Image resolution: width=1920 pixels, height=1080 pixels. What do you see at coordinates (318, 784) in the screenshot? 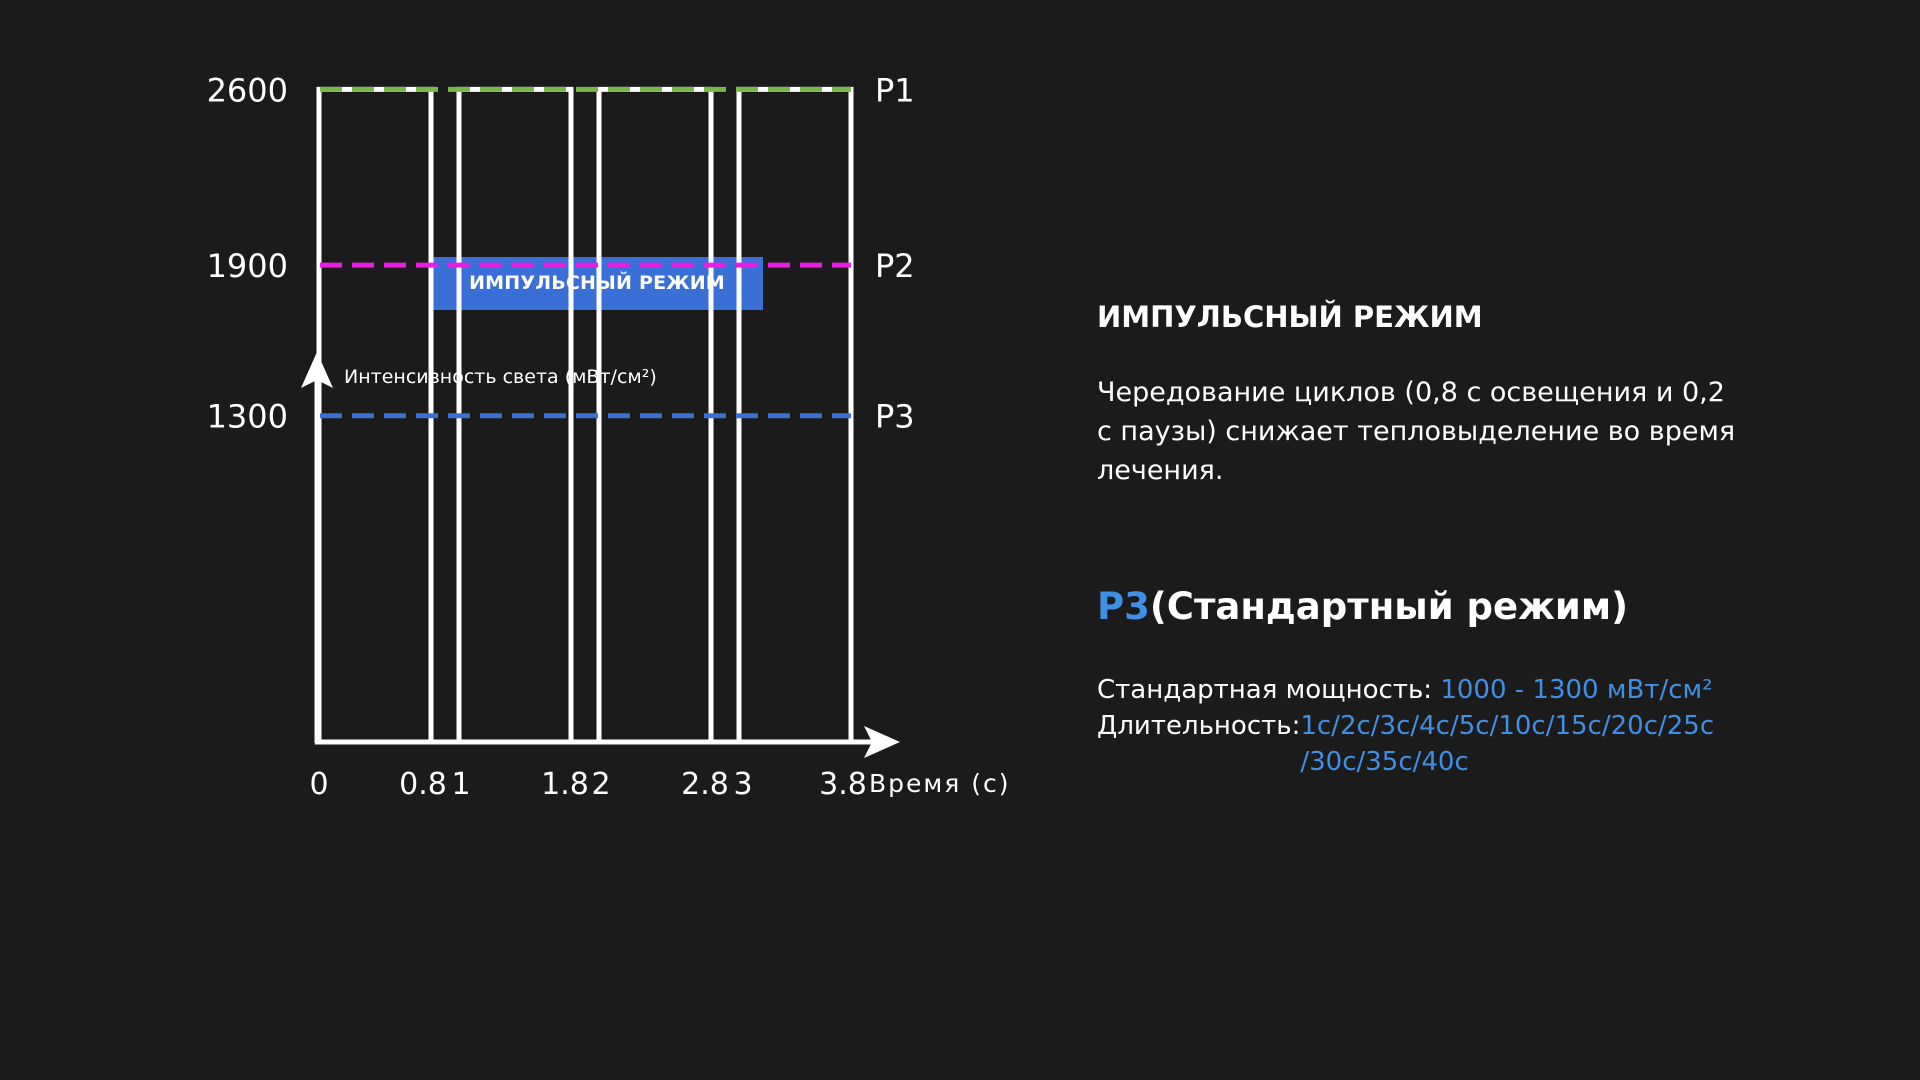
I see `x-tick-label: 0` at bounding box center [318, 784].